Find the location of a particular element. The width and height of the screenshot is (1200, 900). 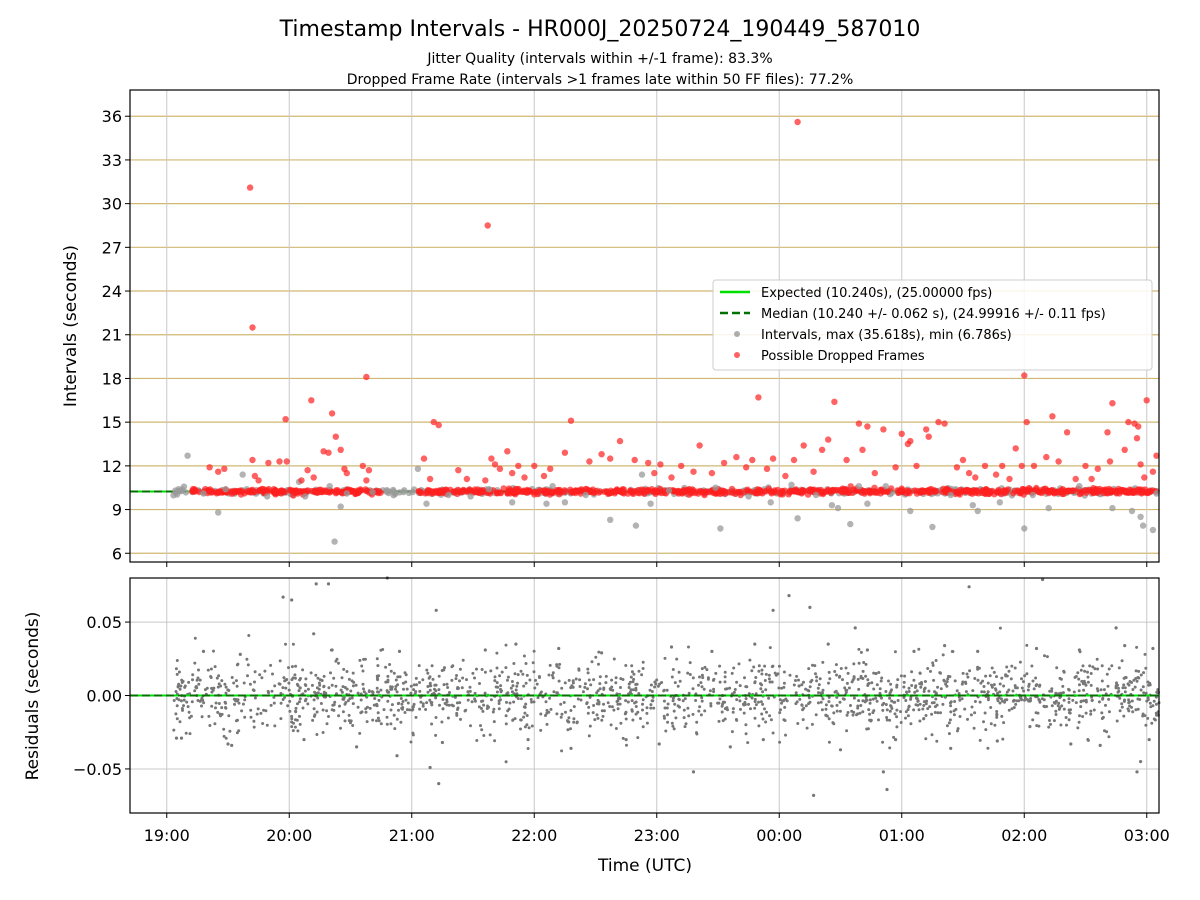

intervals-y-tick-label-3: 15 is located at coordinates (112, 422).